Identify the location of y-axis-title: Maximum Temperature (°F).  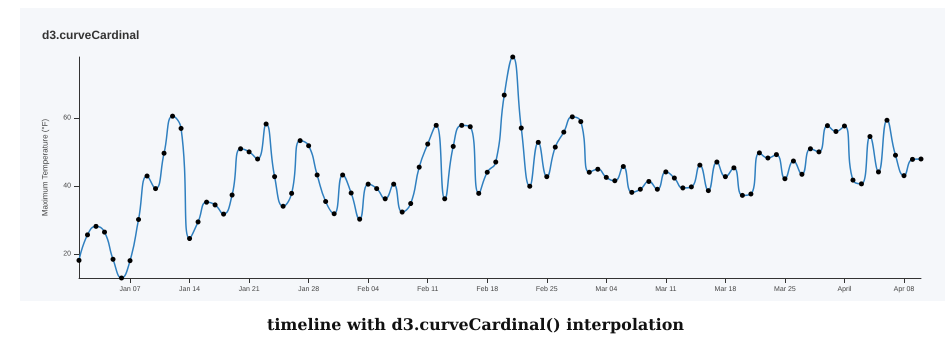
(45, 167).